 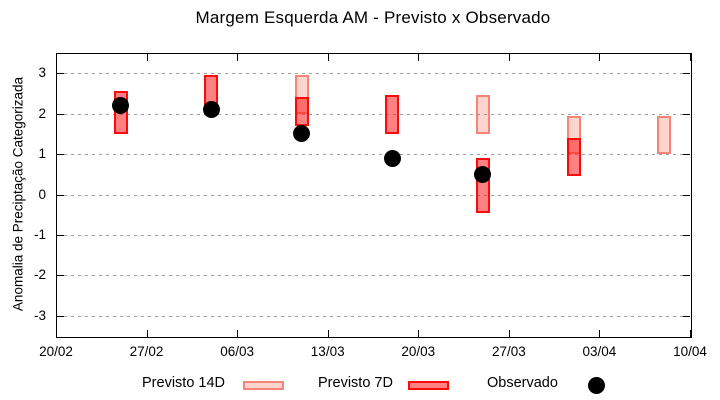 What do you see at coordinates (42, 154) in the screenshot?
I see `y-tick-label-1: 1` at bounding box center [42, 154].